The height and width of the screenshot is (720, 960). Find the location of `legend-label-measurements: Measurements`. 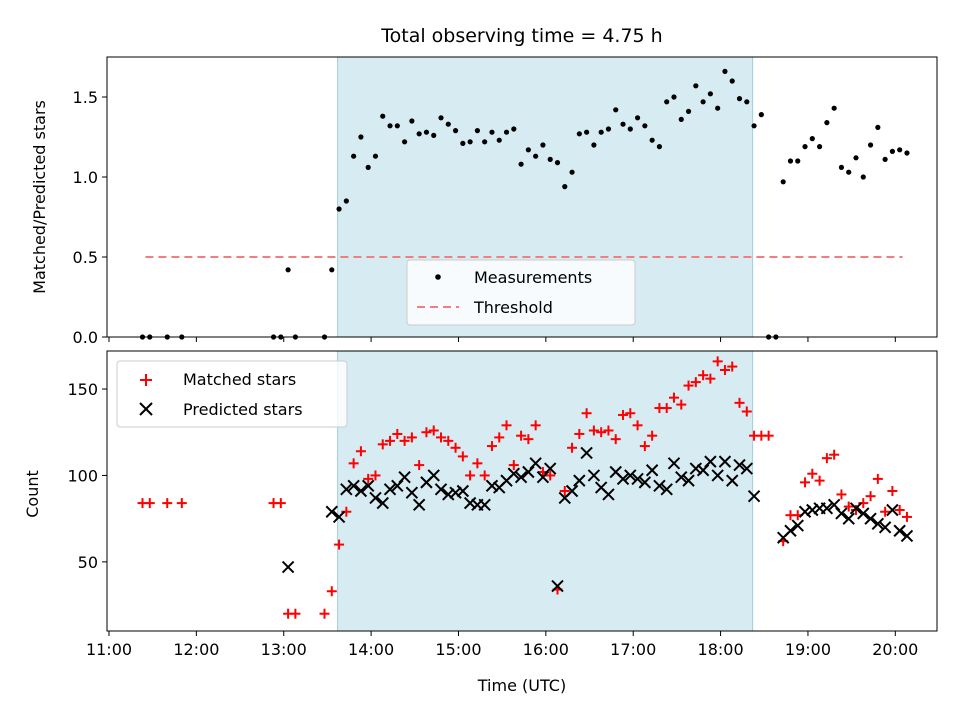

legend-label-measurements: Measurements is located at coordinates (533, 277).